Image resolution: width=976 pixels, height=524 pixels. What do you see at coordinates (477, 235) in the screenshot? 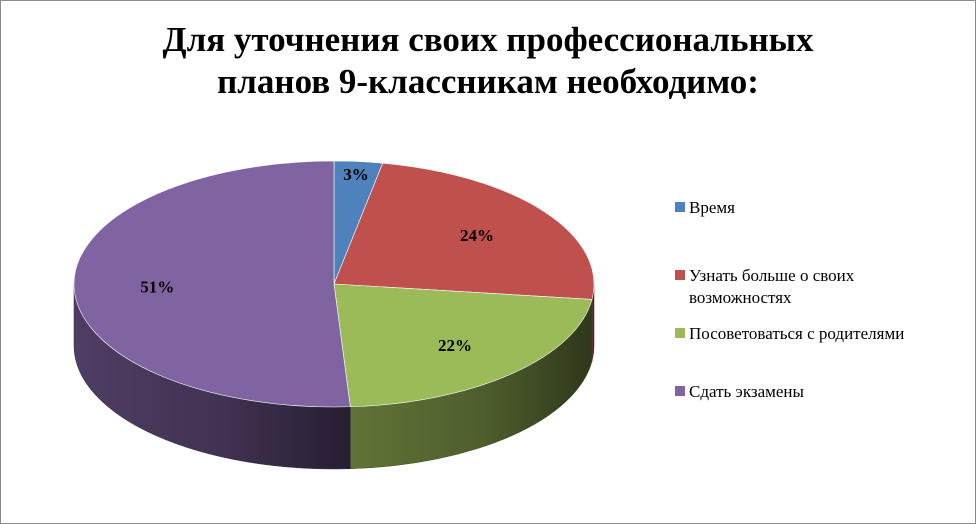
I see `pie-data-label-1: 24%` at bounding box center [477, 235].